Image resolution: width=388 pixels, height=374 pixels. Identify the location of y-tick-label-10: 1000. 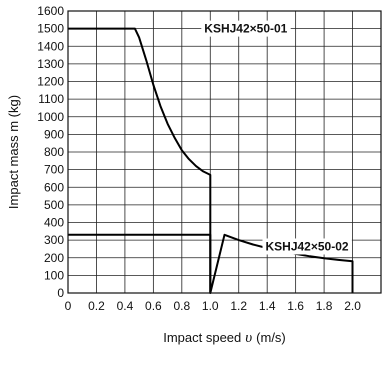
(50, 117).